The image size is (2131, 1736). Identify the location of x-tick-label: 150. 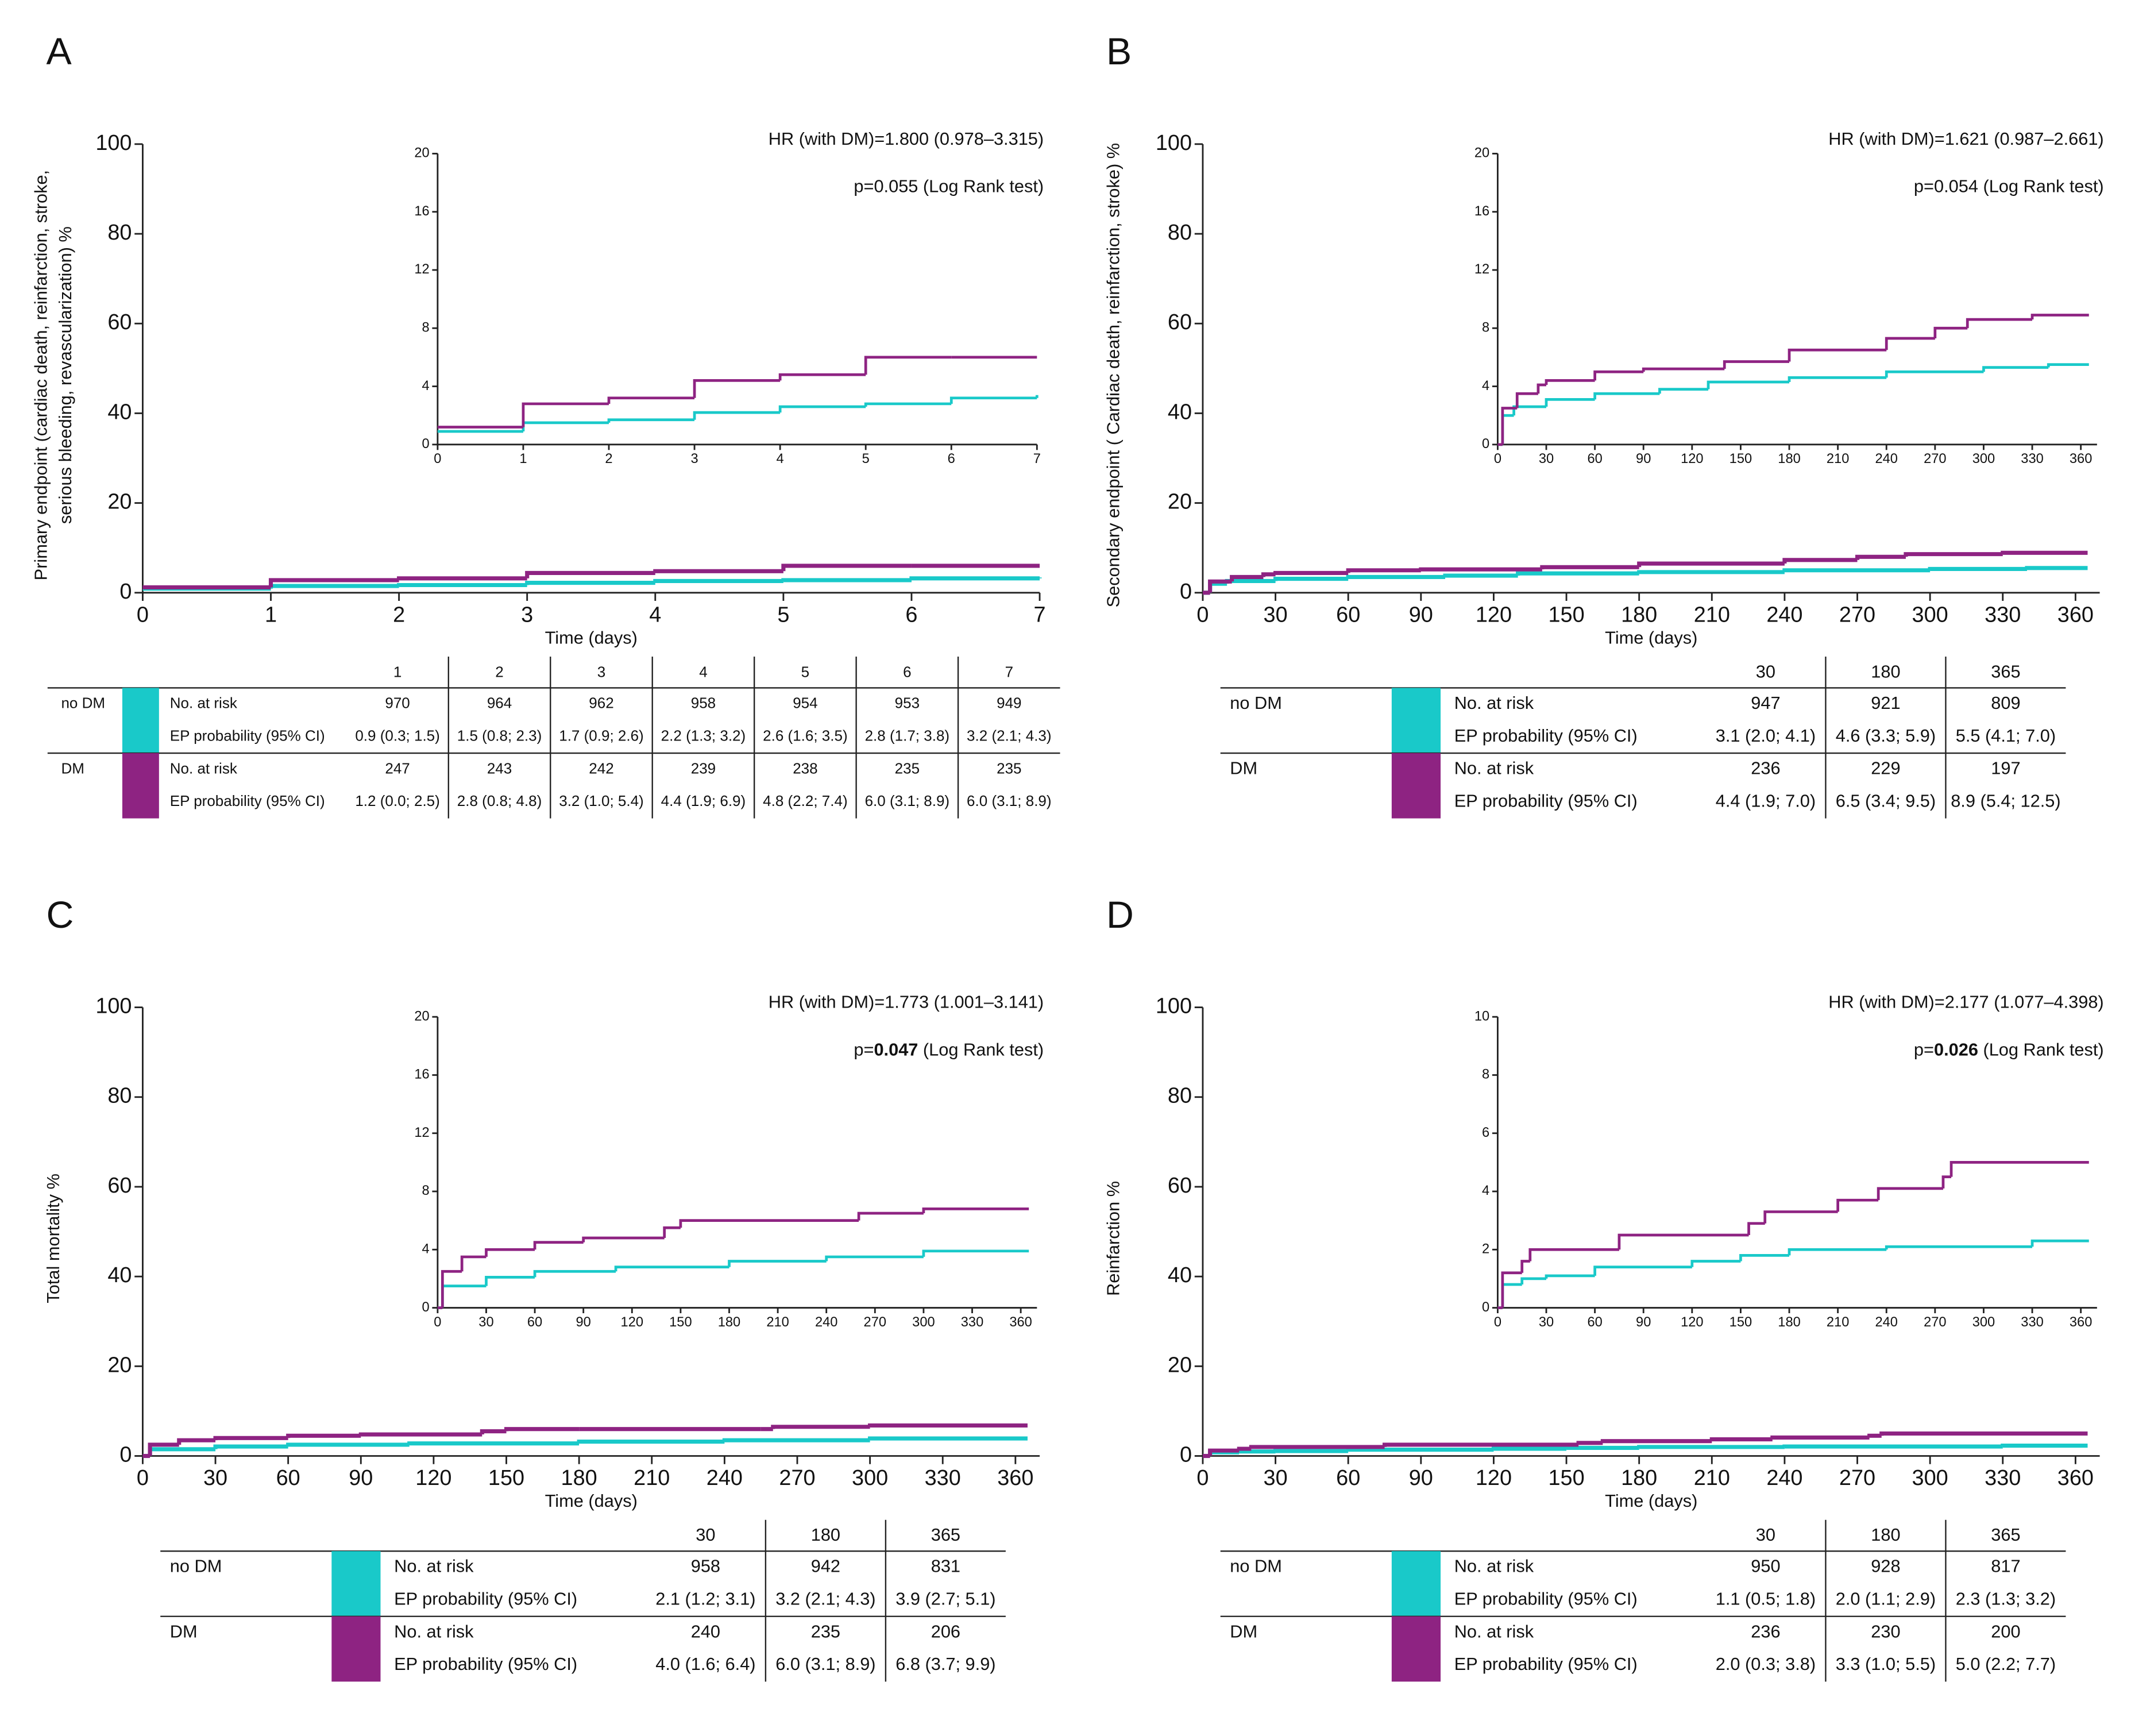
(1566, 1478).